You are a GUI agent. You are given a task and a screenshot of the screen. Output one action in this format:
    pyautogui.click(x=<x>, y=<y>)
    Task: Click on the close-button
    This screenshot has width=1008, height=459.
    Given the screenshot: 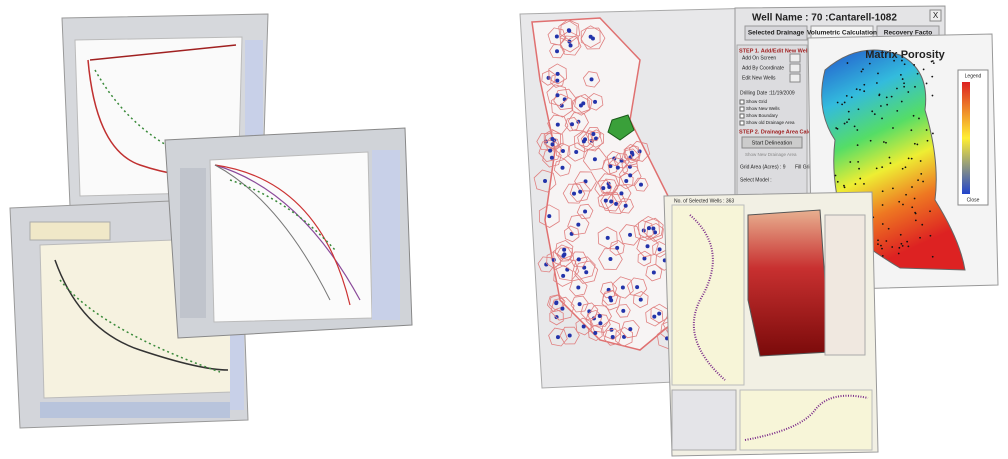 What is the action you would take?
    pyautogui.click(x=935, y=15)
    